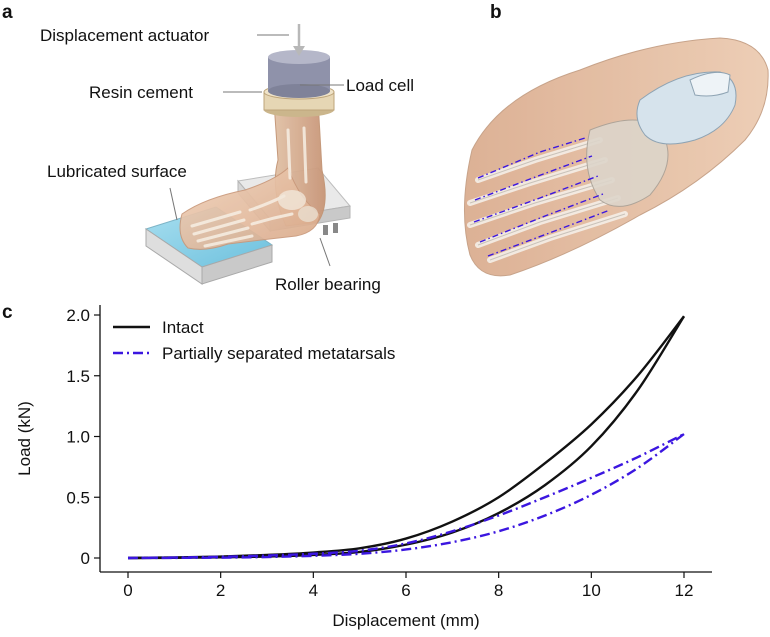 The image size is (770, 637). Describe the element at coordinates (380, 85) in the screenshot. I see `label-load-cell: Load cell` at that location.